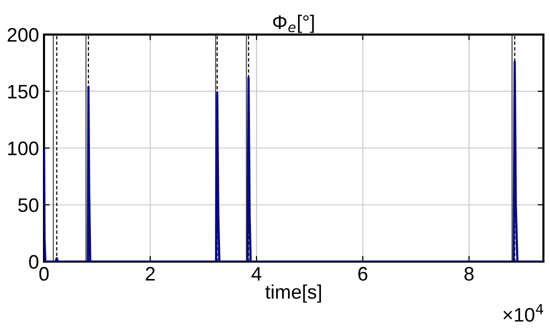 This screenshot has height=329, width=550. What do you see at coordinates (28, 205) in the screenshot?
I see `y-tick-label: 50` at bounding box center [28, 205].